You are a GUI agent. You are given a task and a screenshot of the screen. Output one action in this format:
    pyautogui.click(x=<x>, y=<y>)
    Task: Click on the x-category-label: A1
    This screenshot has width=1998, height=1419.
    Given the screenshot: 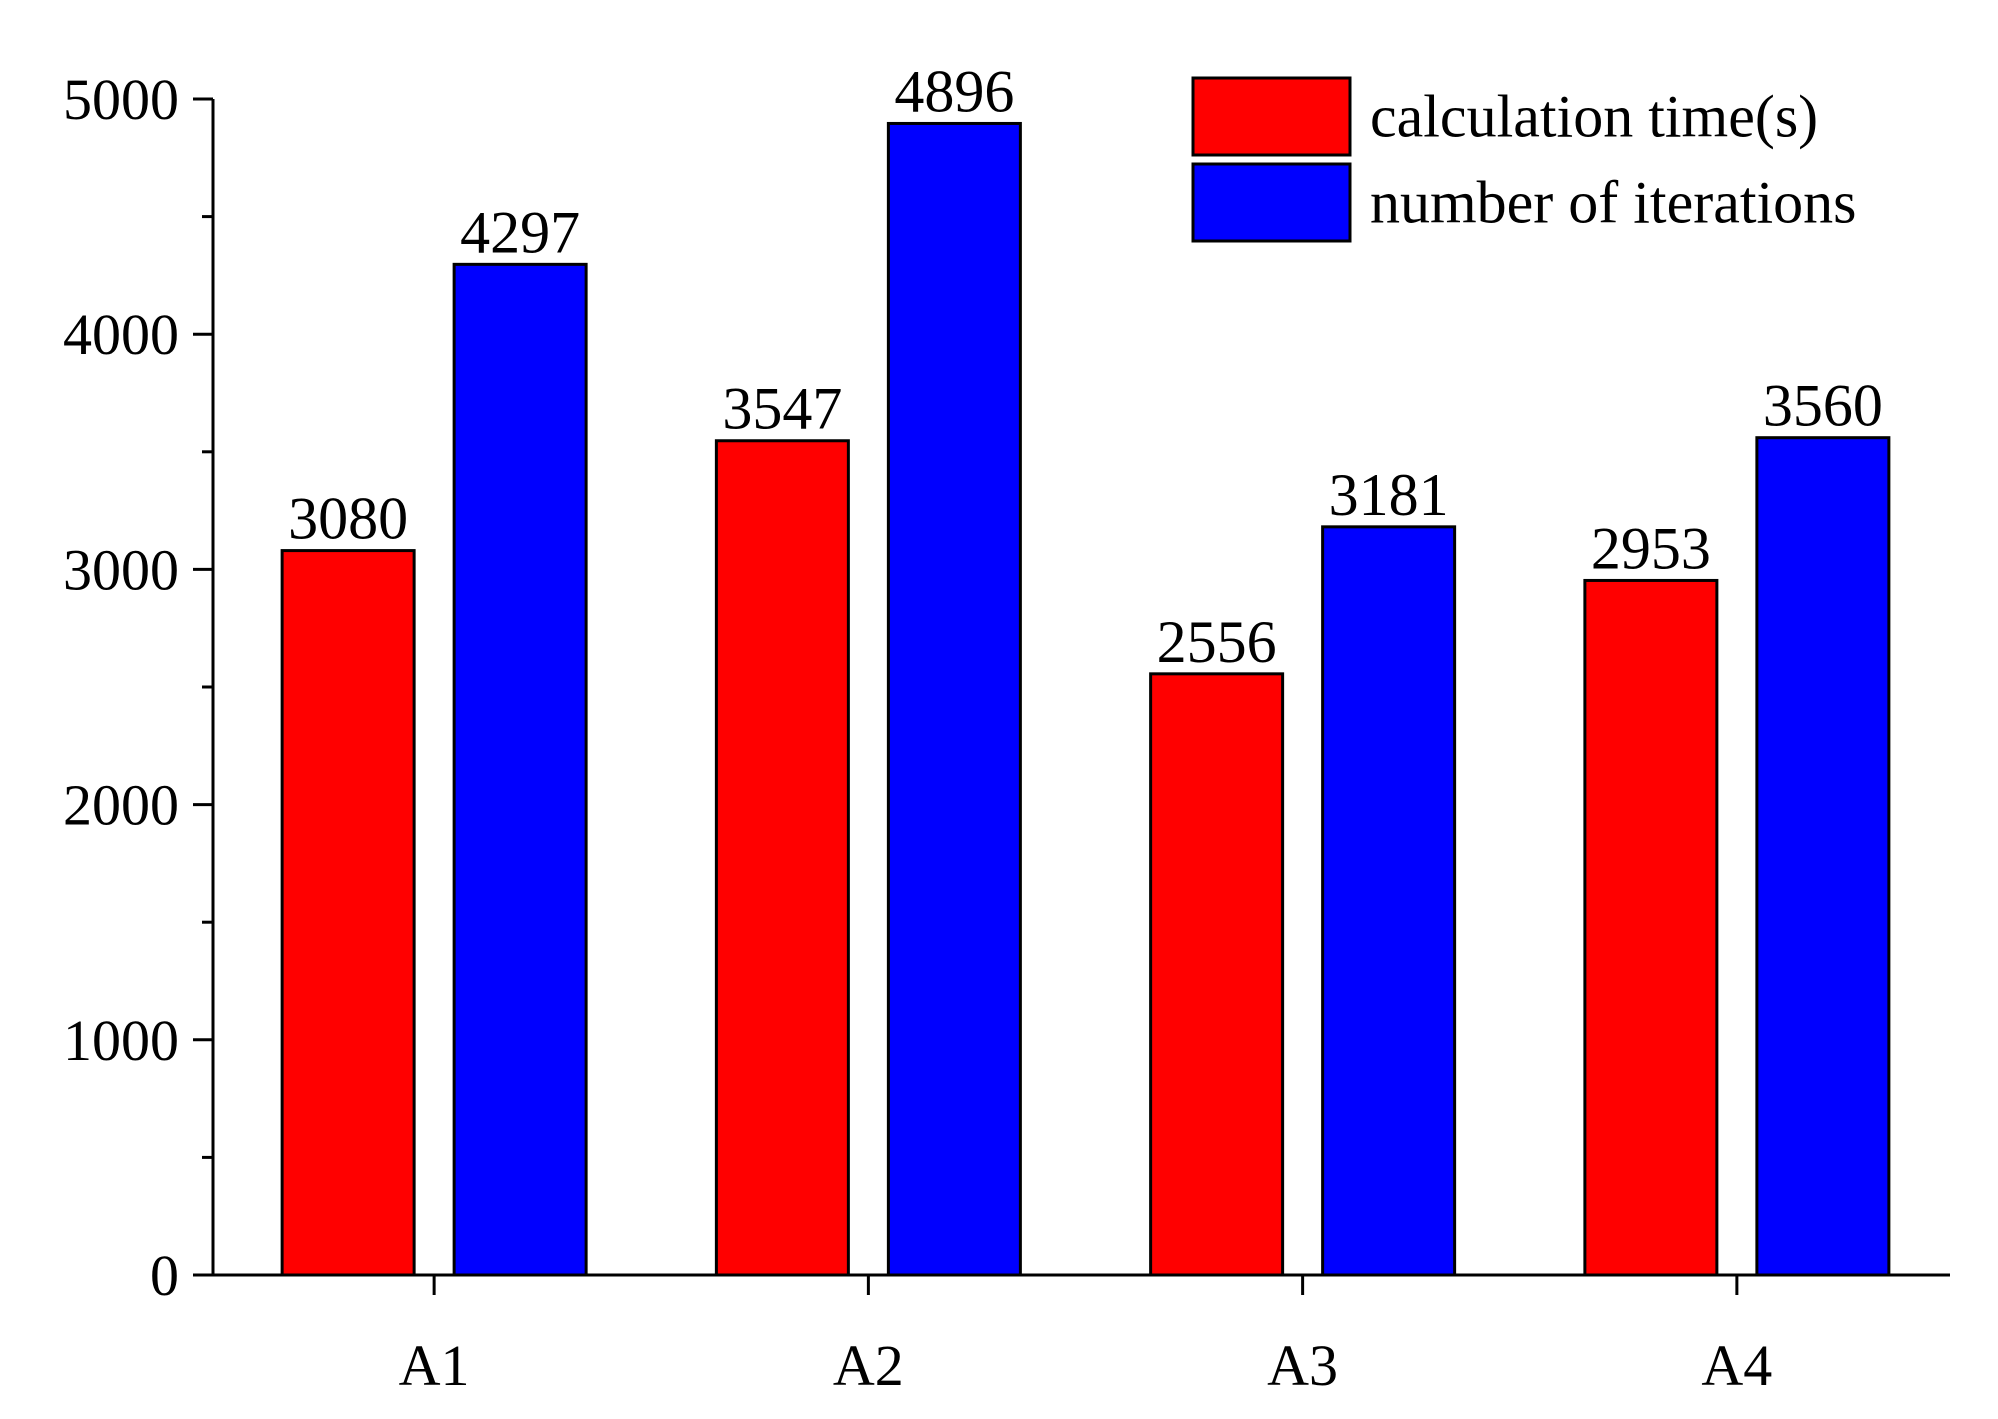 What is the action you would take?
    pyautogui.click(x=434, y=1365)
    